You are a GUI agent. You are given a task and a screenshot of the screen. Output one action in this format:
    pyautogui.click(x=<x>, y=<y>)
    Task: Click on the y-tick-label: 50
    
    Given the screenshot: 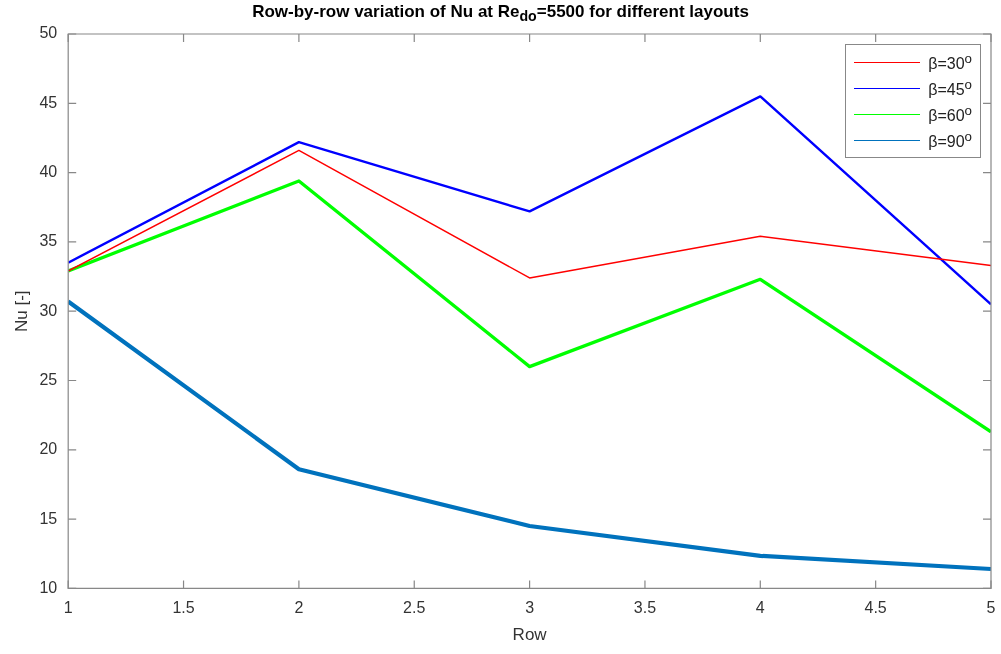 What is the action you would take?
    pyautogui.click(x=48, y=33)
    